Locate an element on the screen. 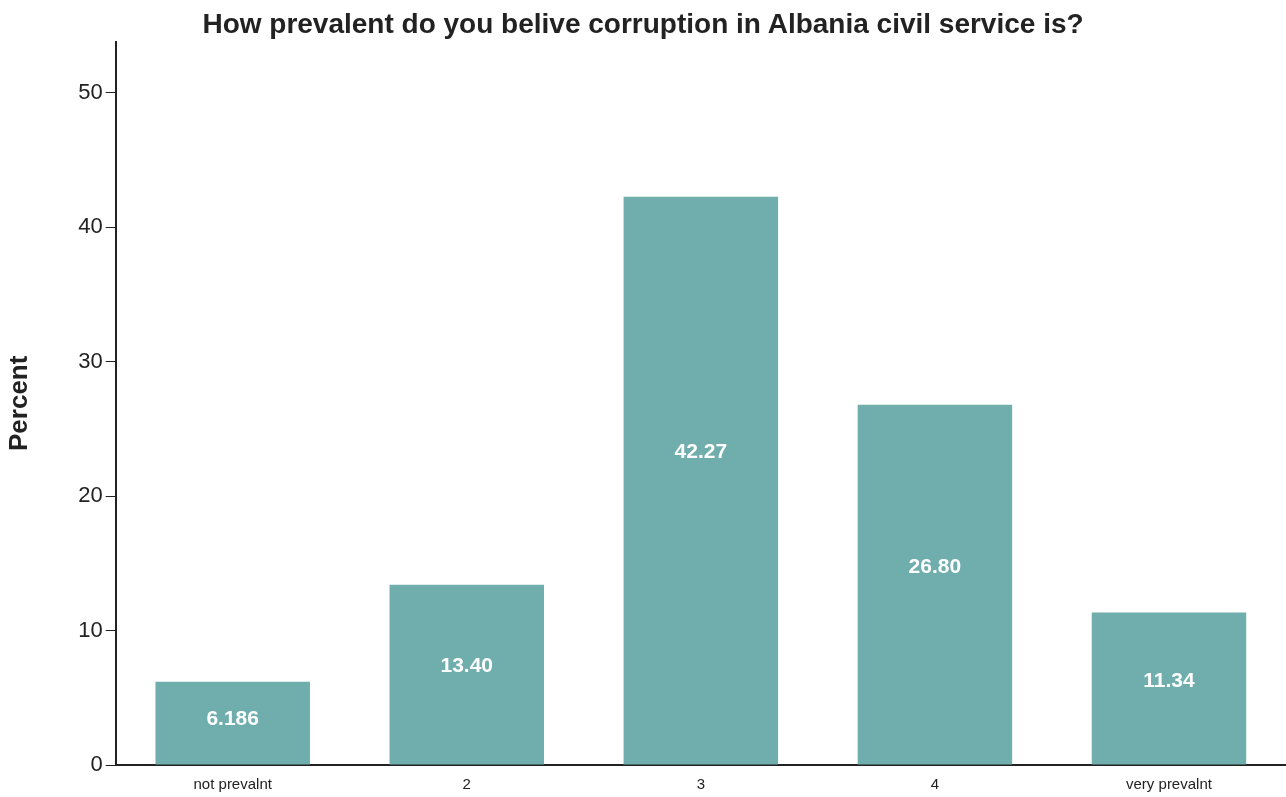 This screenshot has height=797, width=1286. x-tick-label: very prevalnt is located at coordinates (1169, 784).